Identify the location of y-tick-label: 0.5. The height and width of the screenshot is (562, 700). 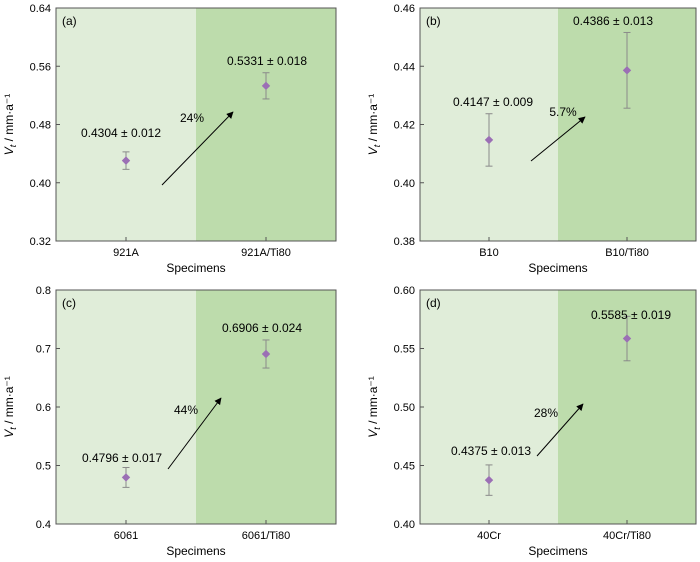
(43, 467).